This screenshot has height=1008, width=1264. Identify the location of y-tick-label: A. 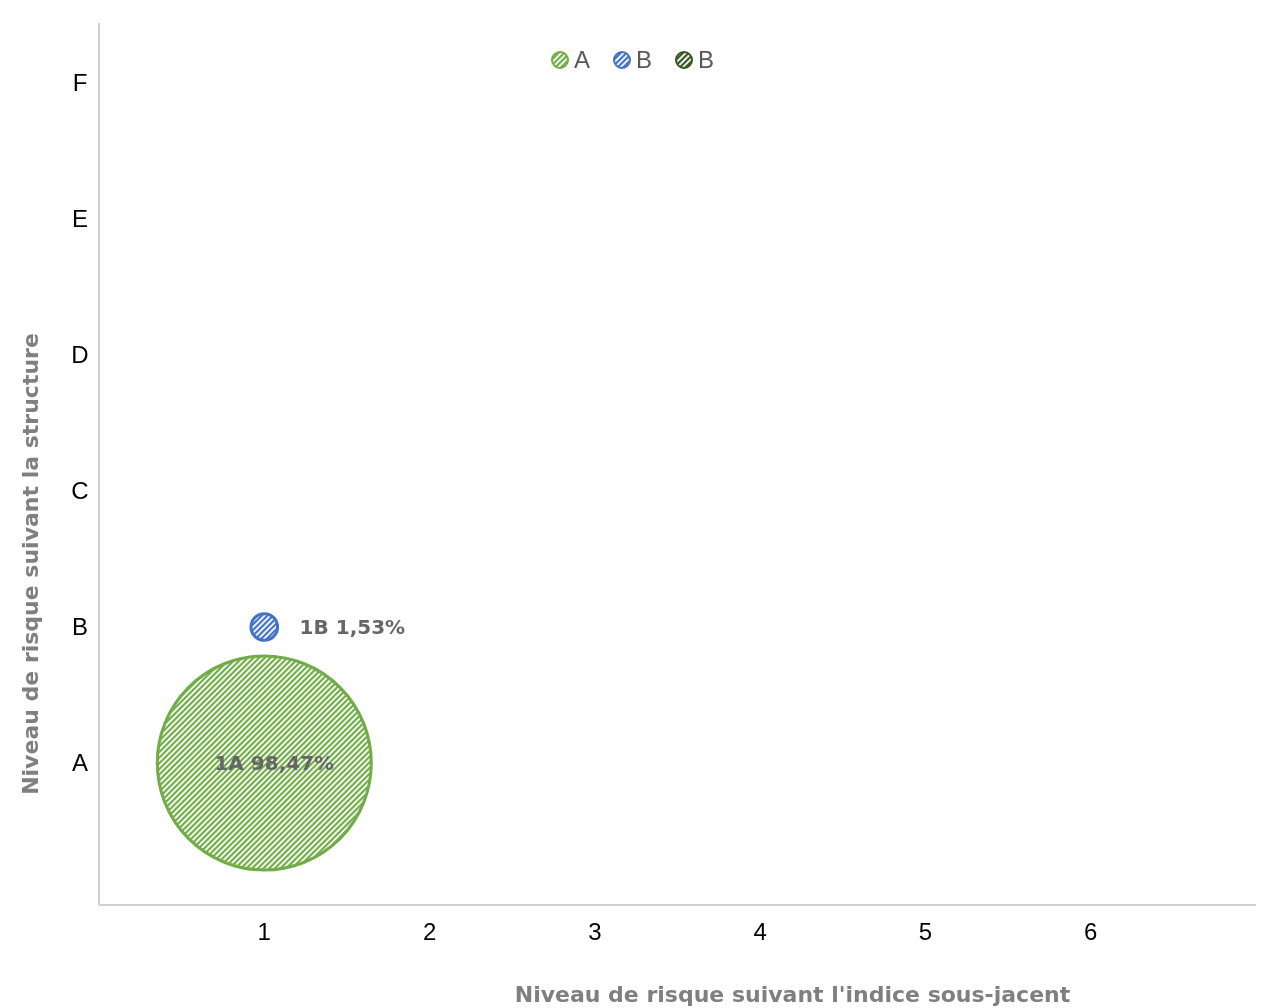
(80, 763).